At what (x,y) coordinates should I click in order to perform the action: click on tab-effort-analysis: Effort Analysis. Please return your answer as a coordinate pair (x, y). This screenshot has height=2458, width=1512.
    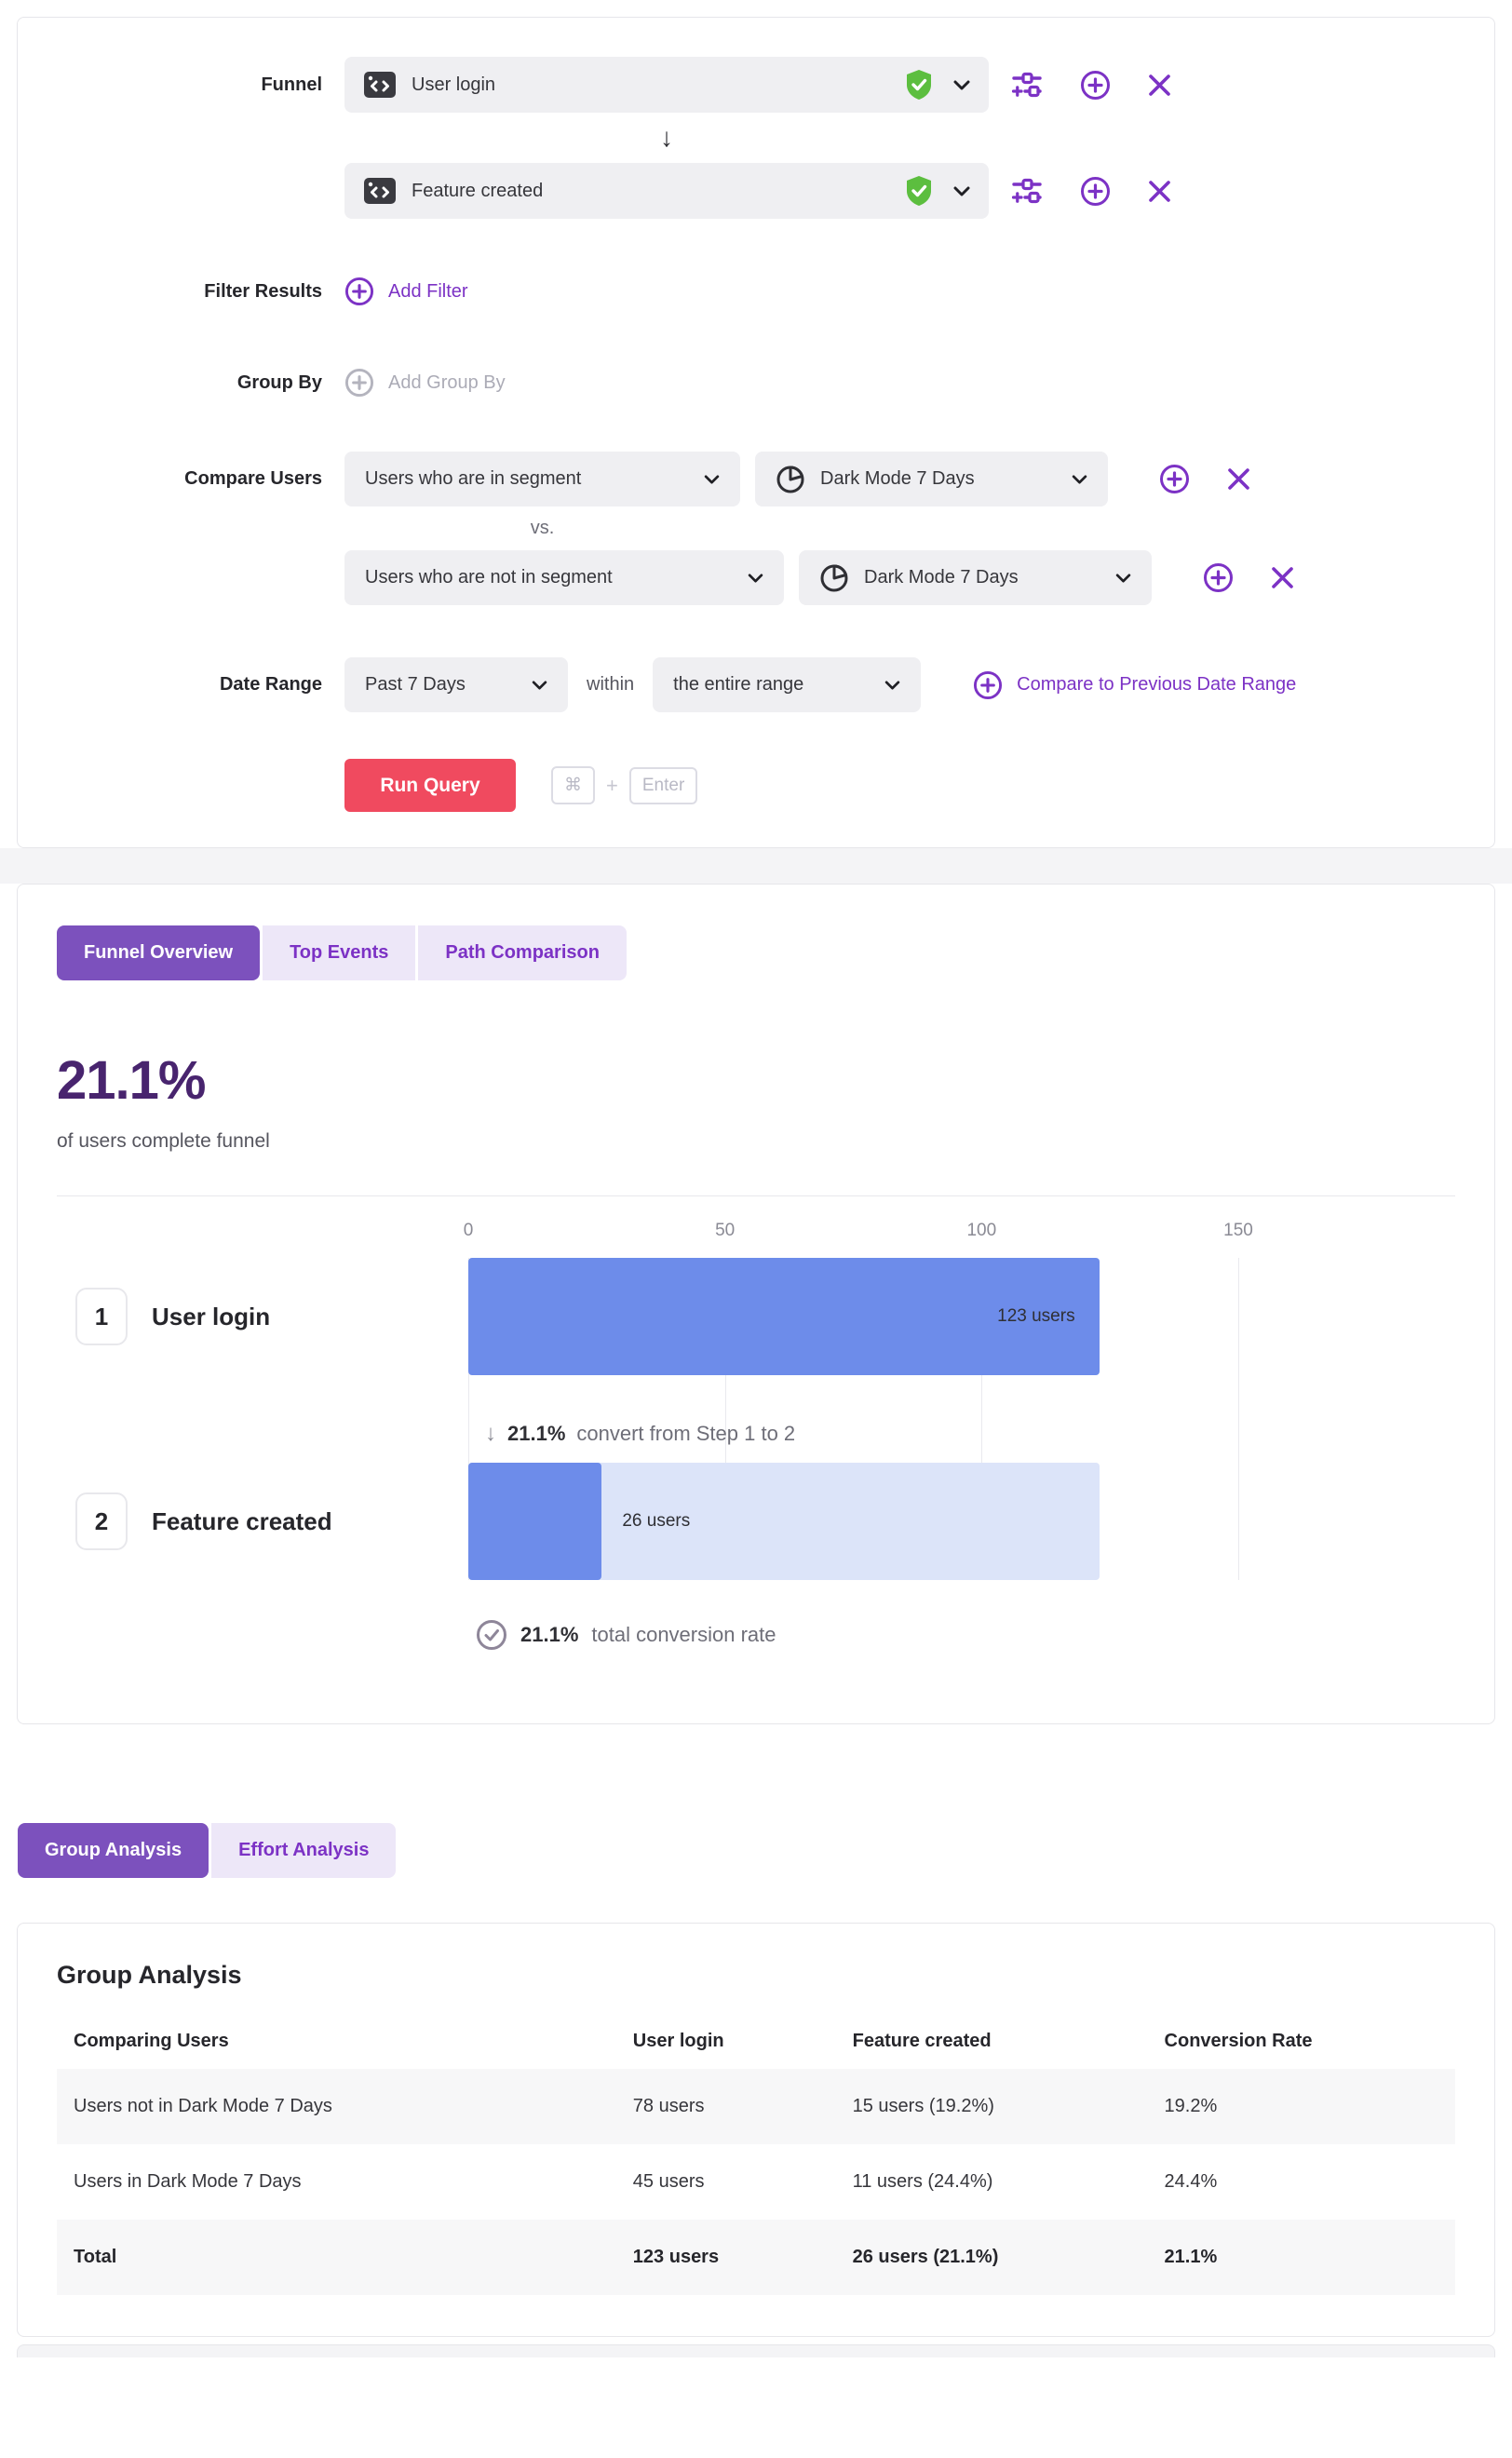
    Looking at the image, I should click on (304, 1851).